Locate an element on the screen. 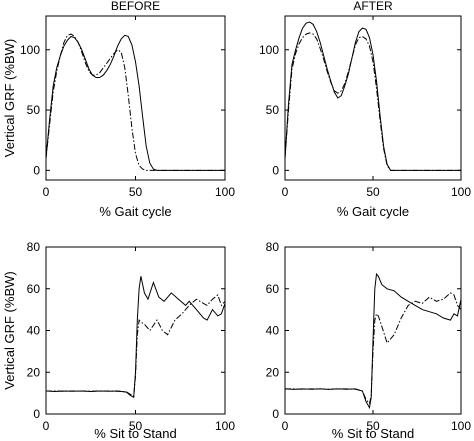 This screenshot has height=441, width=474. panel-title: BEFORE is located at coordinates (135, 6).